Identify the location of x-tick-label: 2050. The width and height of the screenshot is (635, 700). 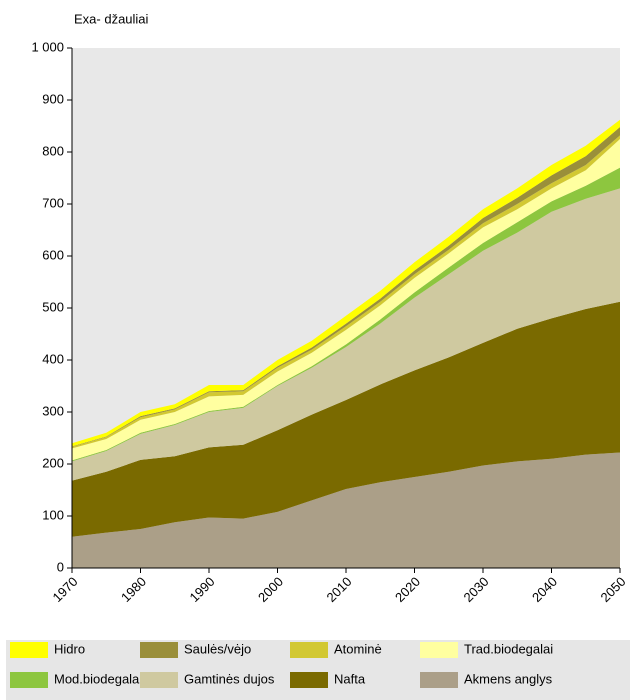
(612, 589).